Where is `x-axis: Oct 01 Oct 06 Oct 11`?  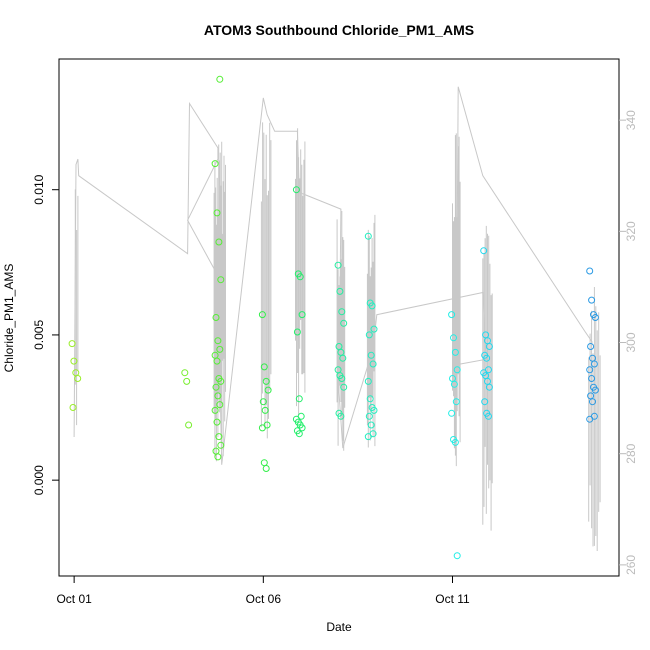 x-axis: Oct 01 Oct 06 Oct 11 is located at coordinates (263, 590).